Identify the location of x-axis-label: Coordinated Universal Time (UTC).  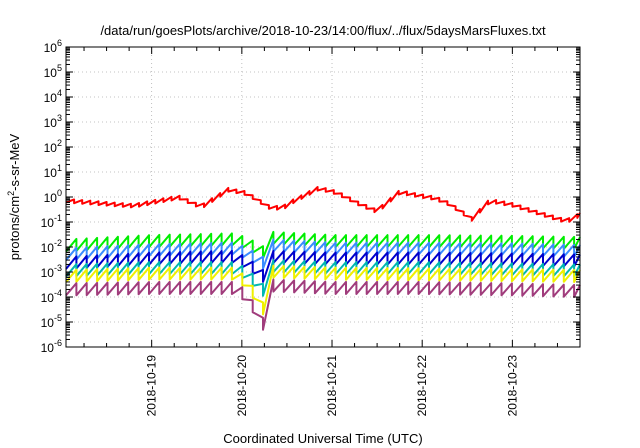
(322, 438).